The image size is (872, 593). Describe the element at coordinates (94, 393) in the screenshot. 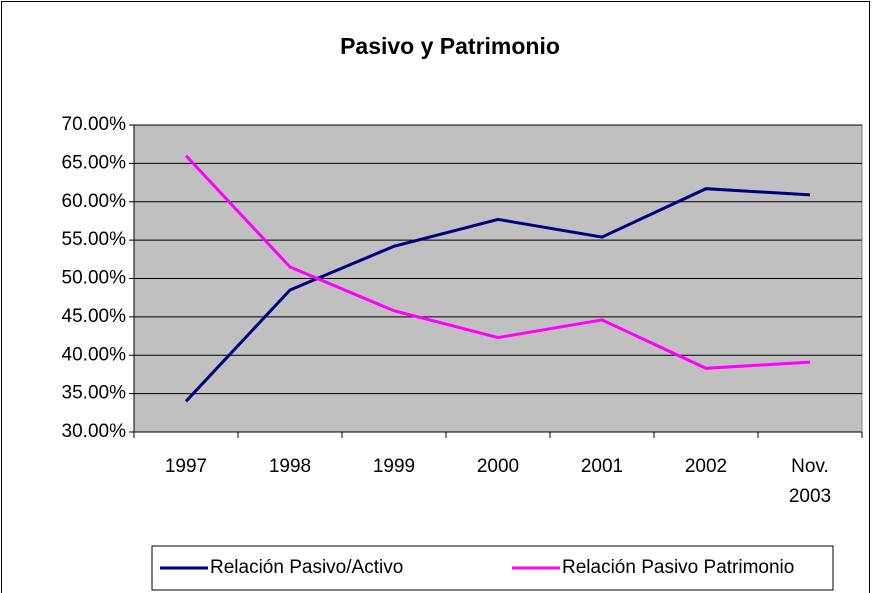

I see `y-tick-label: 35.00%` at that location.